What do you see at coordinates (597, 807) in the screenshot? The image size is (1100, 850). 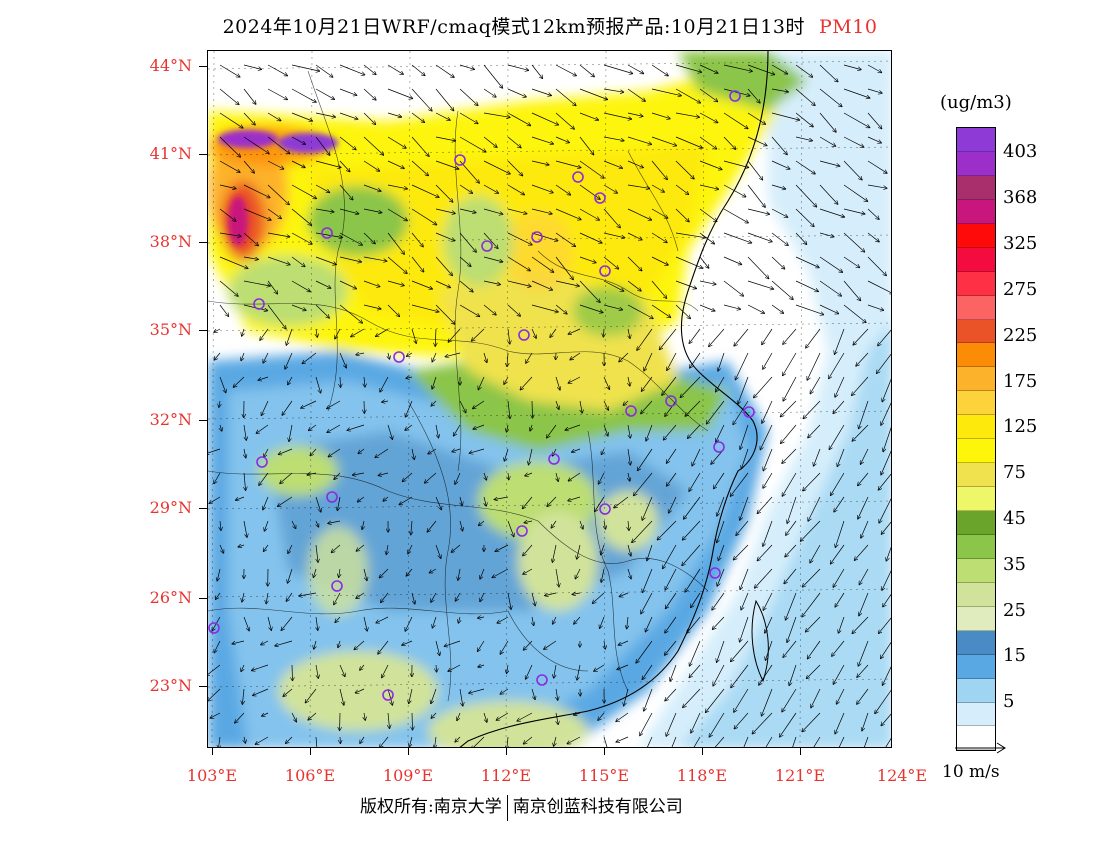 I see `credit-right: 南京创蓝科技有限公司` at bounding box center [597, 807].